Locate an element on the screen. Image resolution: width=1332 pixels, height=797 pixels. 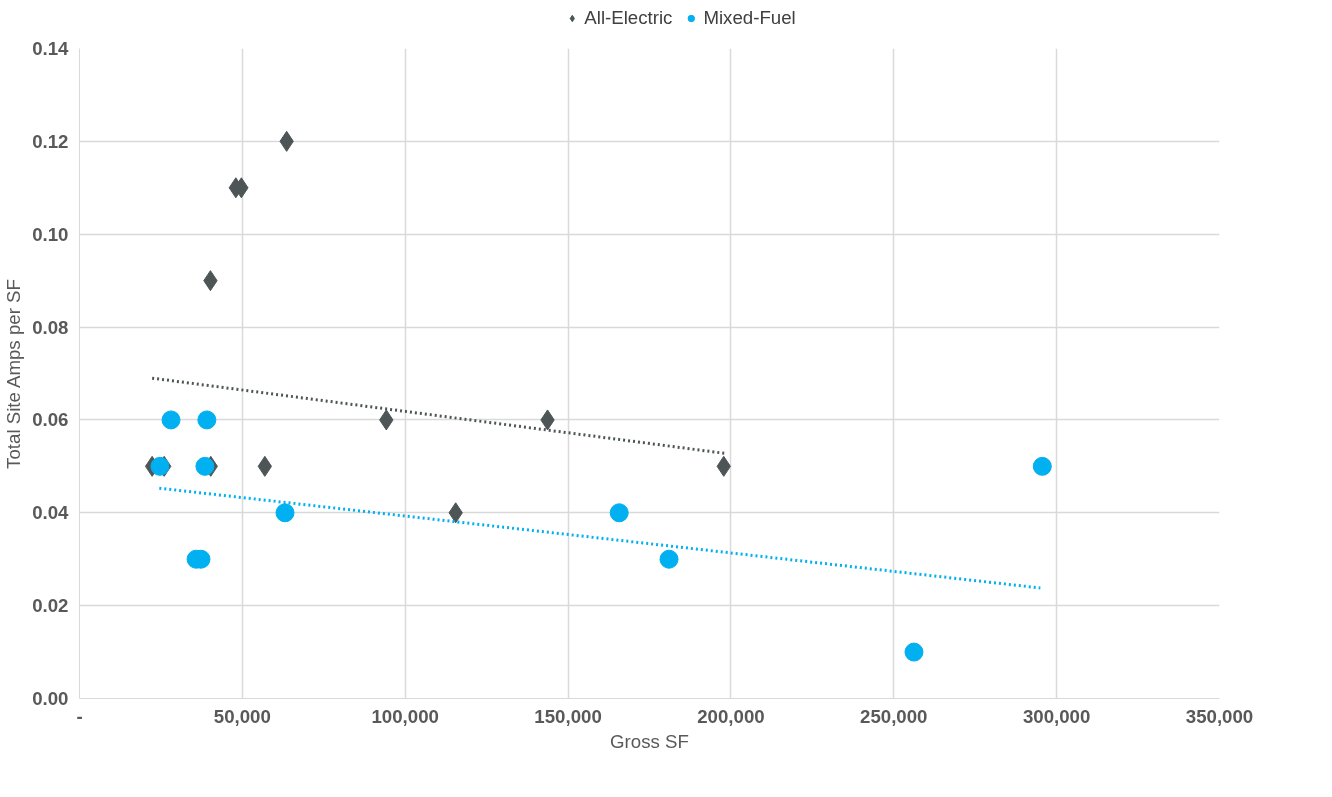
x-tick-label: - is located at coordinates (79, 716).